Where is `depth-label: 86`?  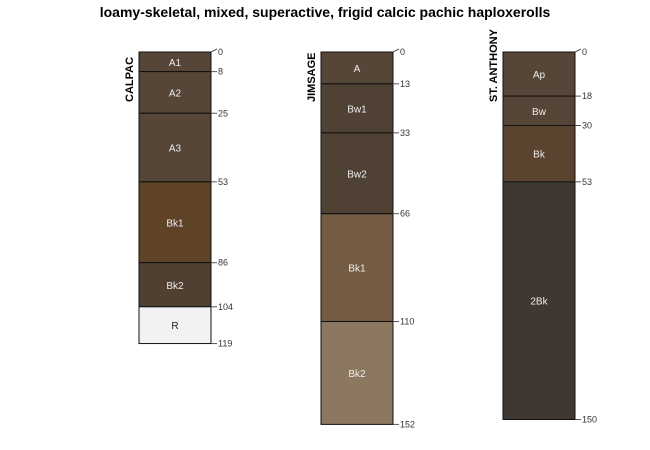
depth-label: 86 is located at coordinates (223, 263).